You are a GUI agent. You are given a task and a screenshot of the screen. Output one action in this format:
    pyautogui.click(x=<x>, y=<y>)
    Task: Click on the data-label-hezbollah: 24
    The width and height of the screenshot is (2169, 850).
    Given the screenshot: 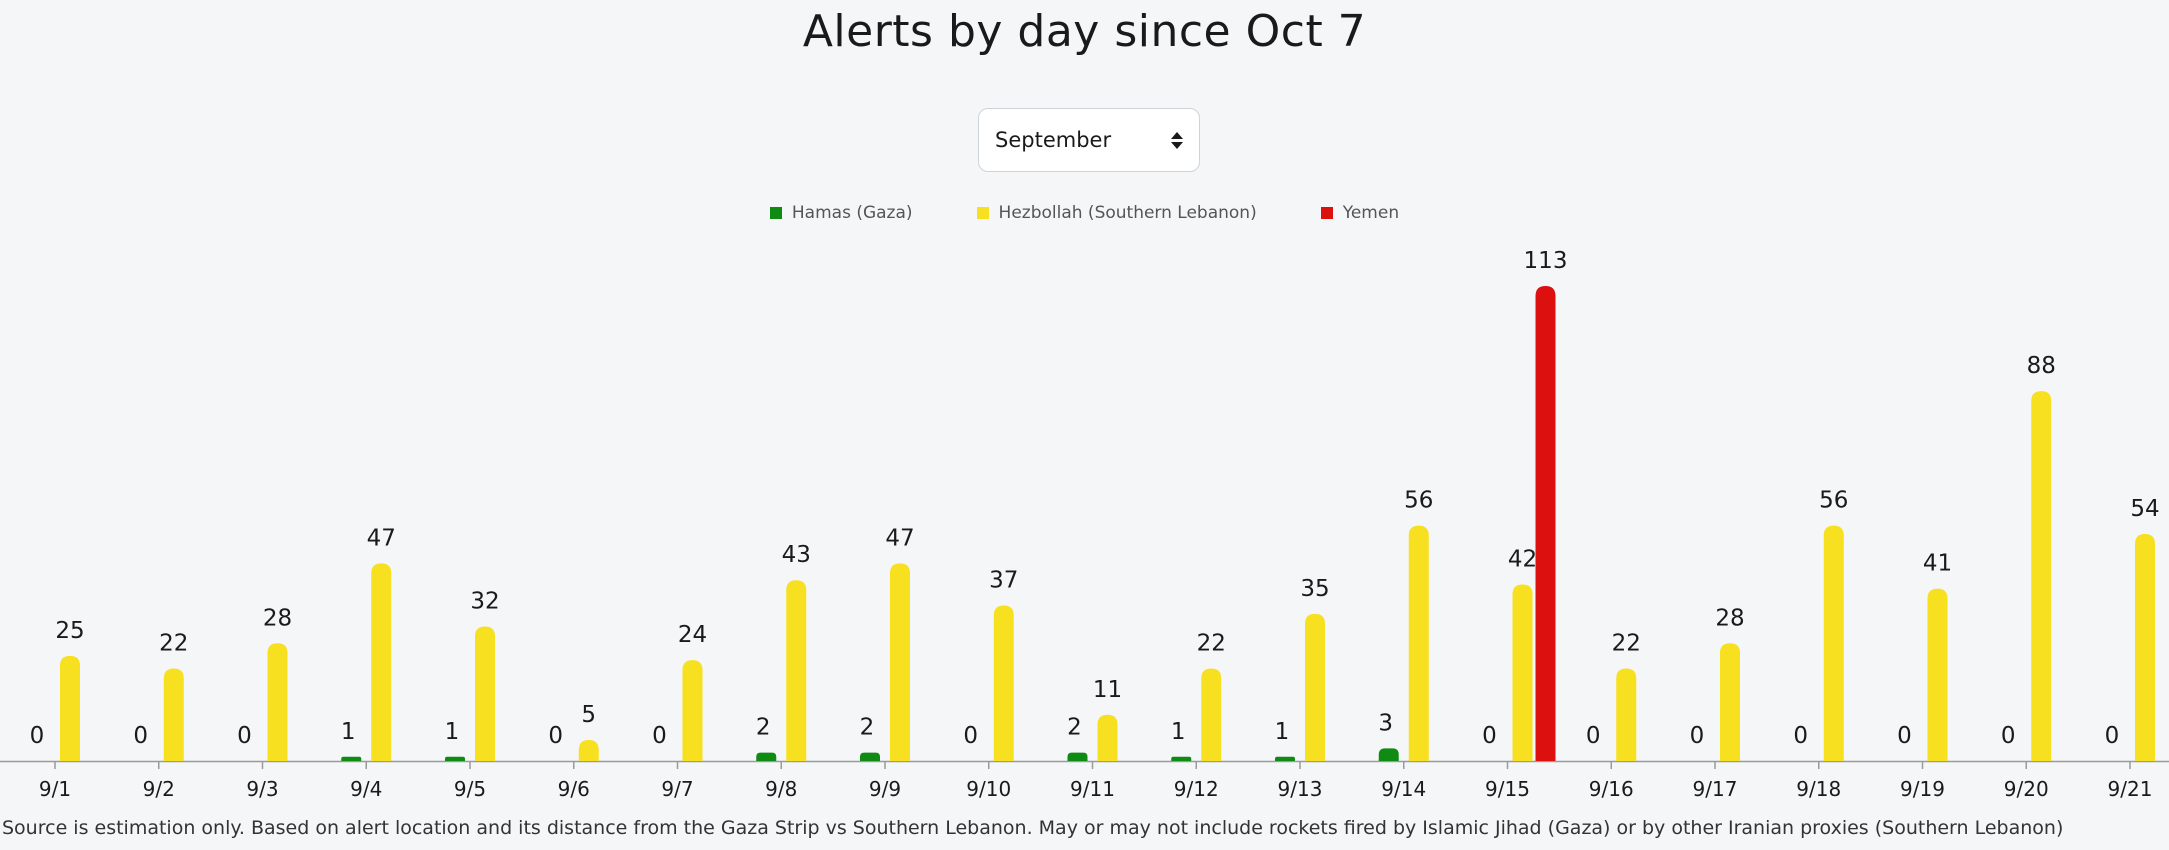 What is the action you would take?
    pyautogui.click(x=692, y=635)
    